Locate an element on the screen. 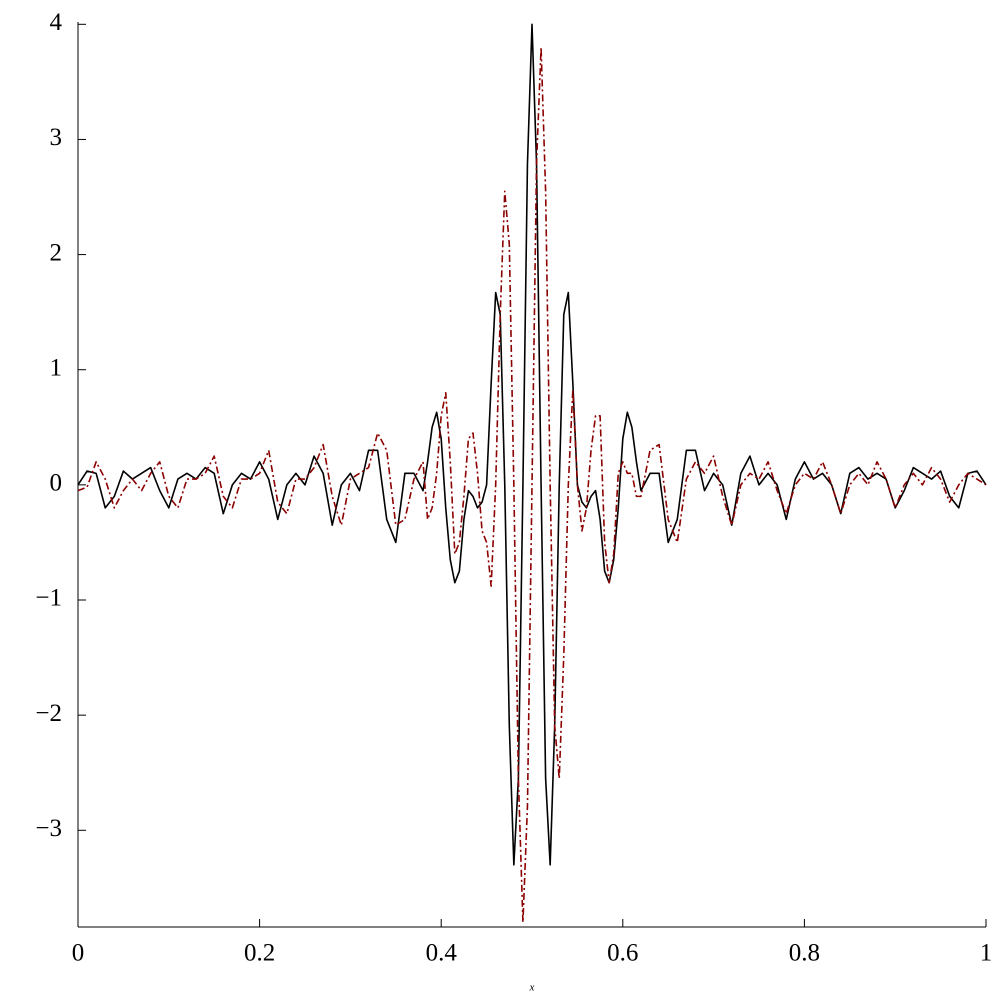 The width and height of the screenshot is (1000, 1000). x-tick-label: 0.6 is located at coordinates (622, 953).